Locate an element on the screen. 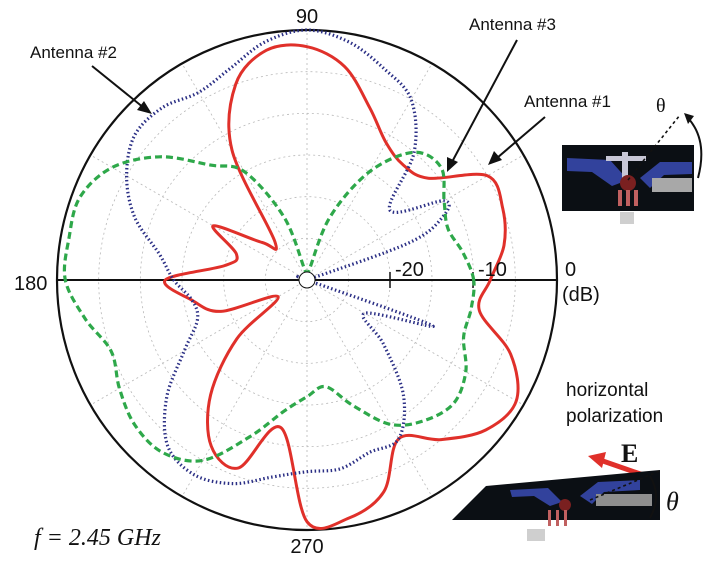  antenna-board-bottom-image is located at coordinates (556, 505).